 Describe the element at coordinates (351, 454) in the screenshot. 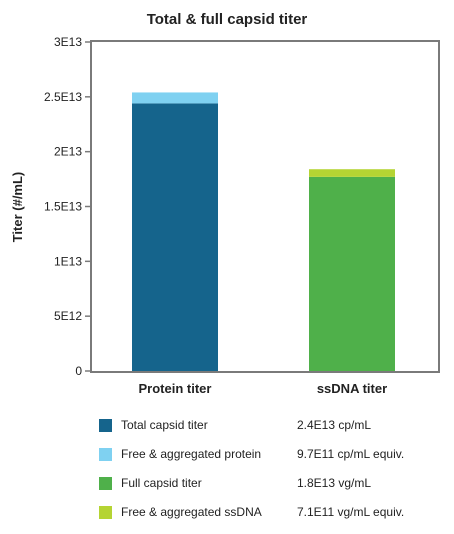

I see `legend-series-value: 9.7E11 cp/mL equiv.` at that location.